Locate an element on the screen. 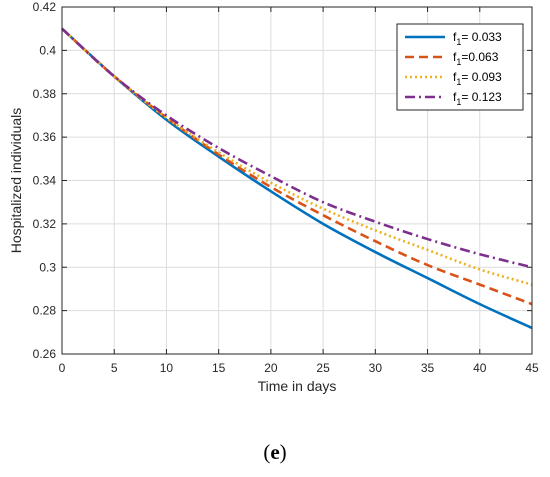 Image resolution: width=550 pixels, height=477 pixels. y-tick-label: 0.26 is located at coordinates (45, 354).